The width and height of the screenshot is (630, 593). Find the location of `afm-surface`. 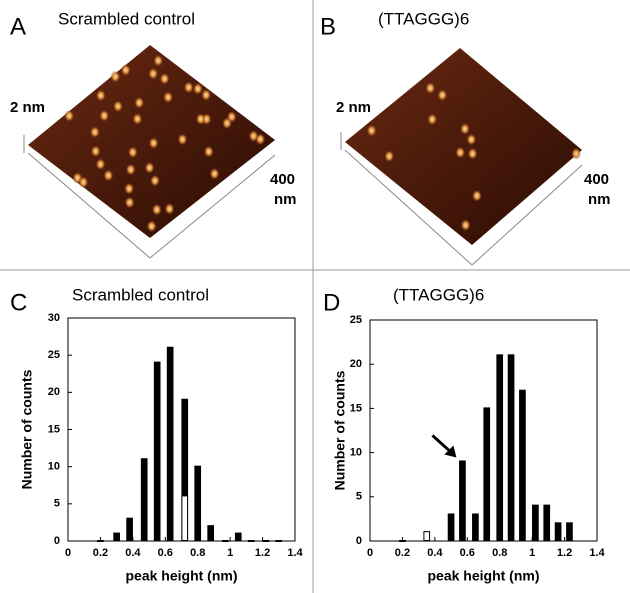

afm-surface is located at coordinates (463, 146).